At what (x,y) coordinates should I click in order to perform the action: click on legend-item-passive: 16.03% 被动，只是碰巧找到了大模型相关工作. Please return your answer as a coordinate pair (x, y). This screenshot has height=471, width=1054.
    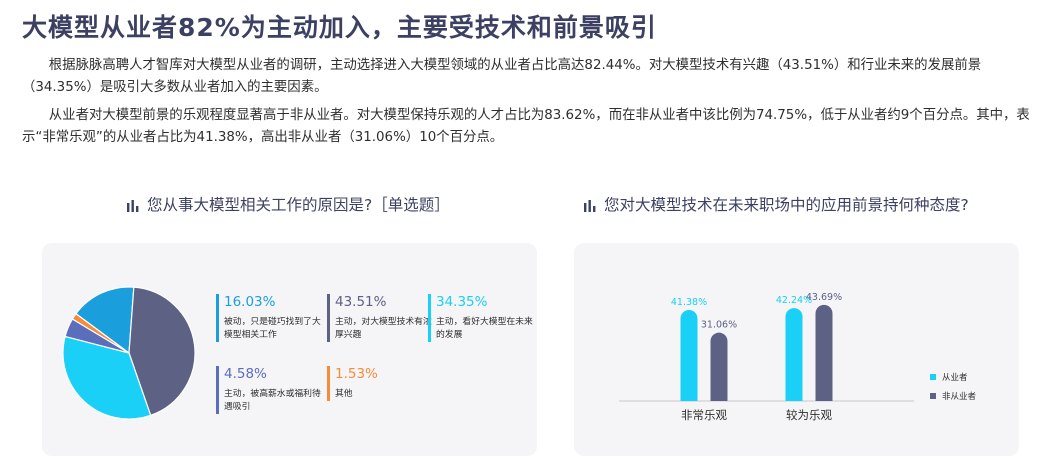
    Looking at the image, I should click on (270, 318).